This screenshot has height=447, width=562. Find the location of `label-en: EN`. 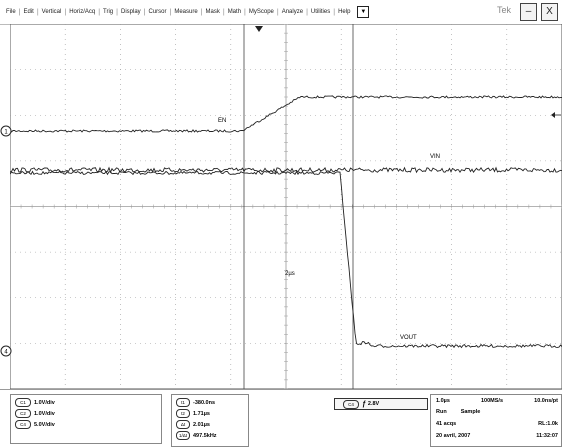

label-en: EN is located at coordinates (222, 121).